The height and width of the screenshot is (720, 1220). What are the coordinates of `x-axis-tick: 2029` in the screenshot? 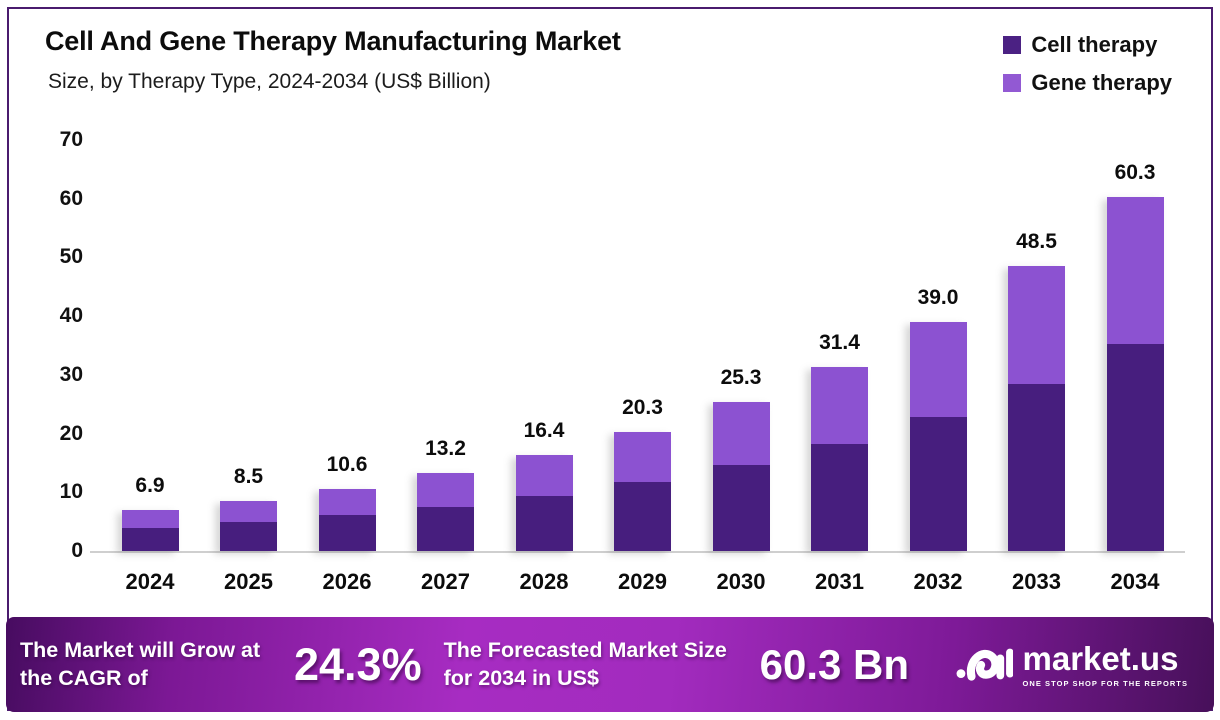 It's located at (642, 581).